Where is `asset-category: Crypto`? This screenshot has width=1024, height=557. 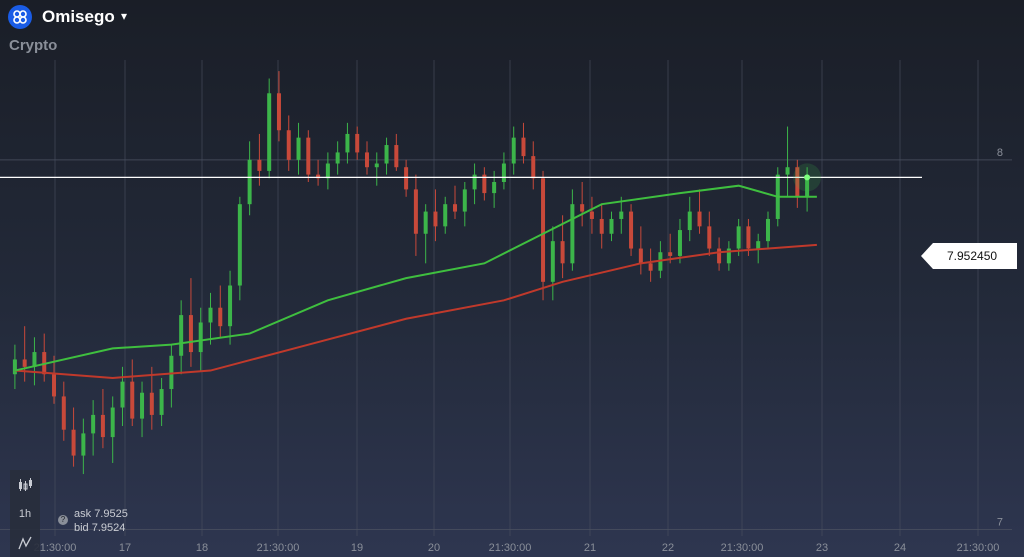 asset-category: Crypto is located at coordinates (33, 45).